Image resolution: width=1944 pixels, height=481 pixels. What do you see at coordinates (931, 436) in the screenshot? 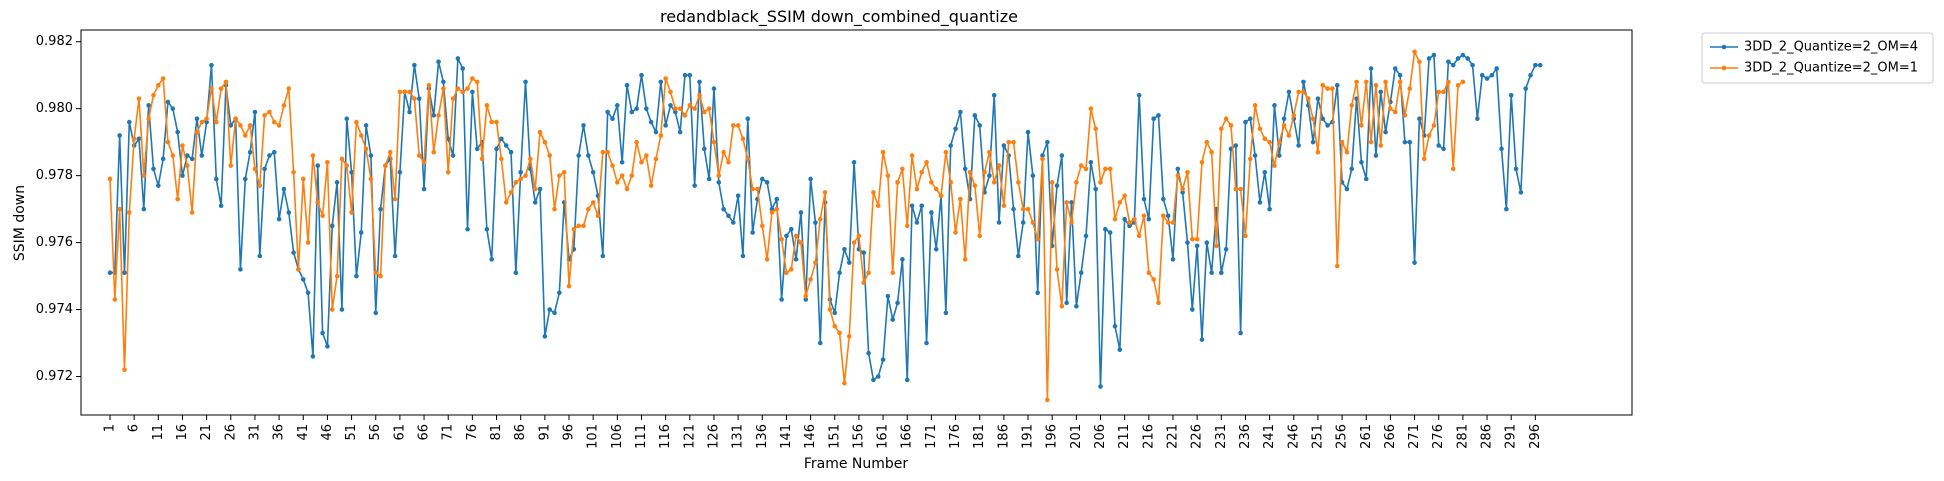
I see `x-tick-label: 171` at bounding box center [931, 436].